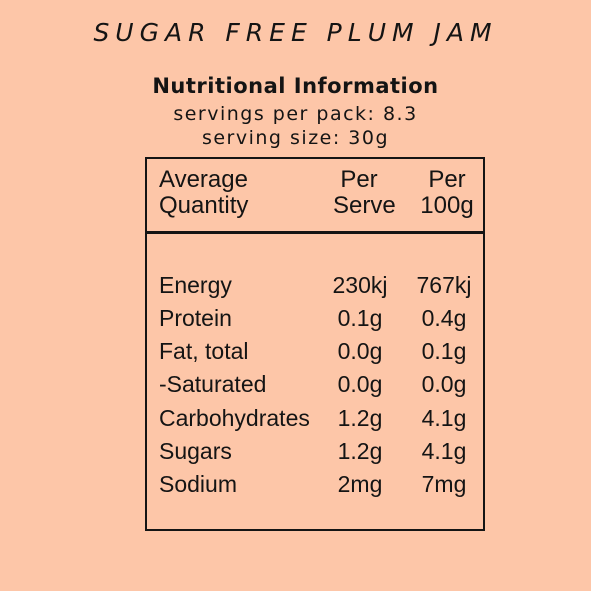 Image resolution: width=591 pixels, height=591 pixels. Describe the element at coordinates (447, 179) in the screenshot. I see `header-per100-line1: Per` at that location.